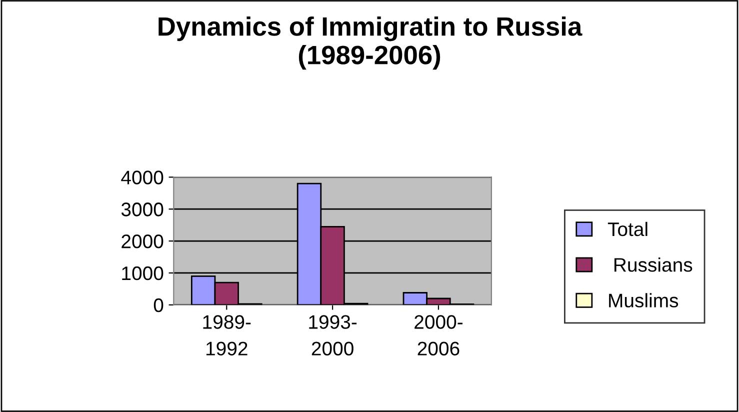 The height and width of the screenshot is (412, 739). I want to click on x-tick-label: 2000- 2006, so click(438, 335).